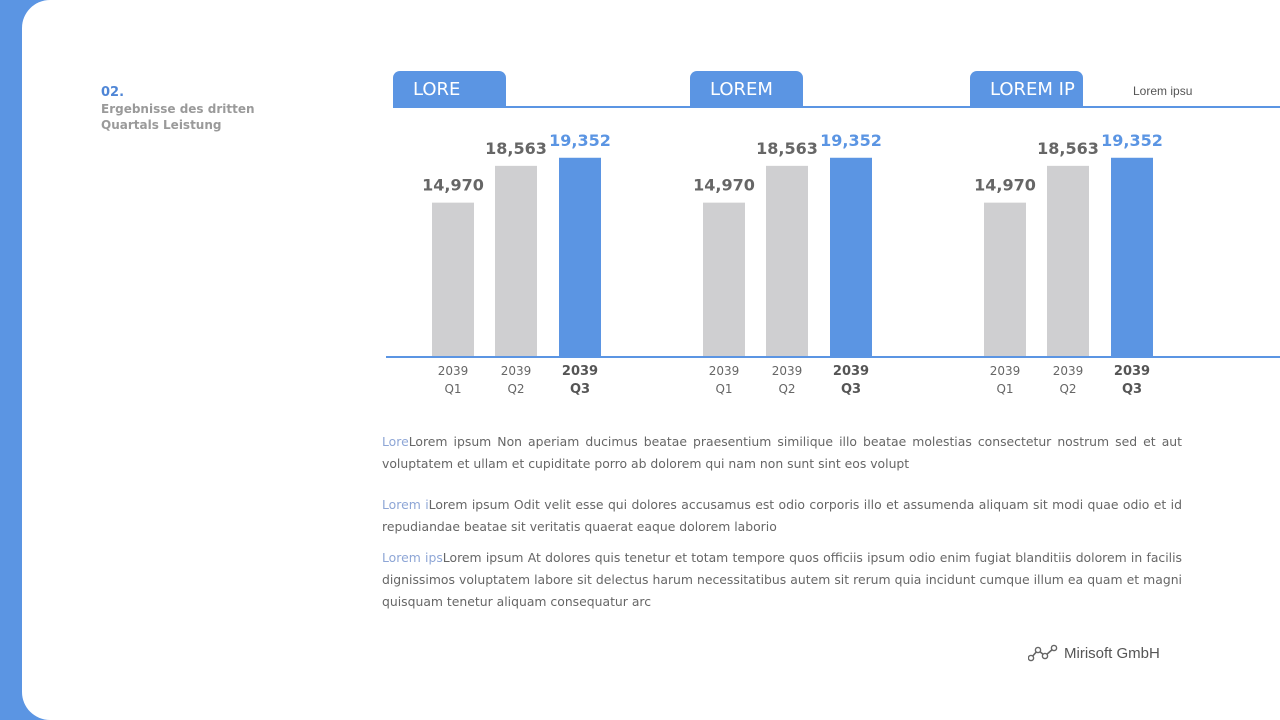  What do you see at coordinates (787, 371) in the screenshot?
I see `chart-2-tick-label-2-1: 2039` at bounding box center [787, 371].